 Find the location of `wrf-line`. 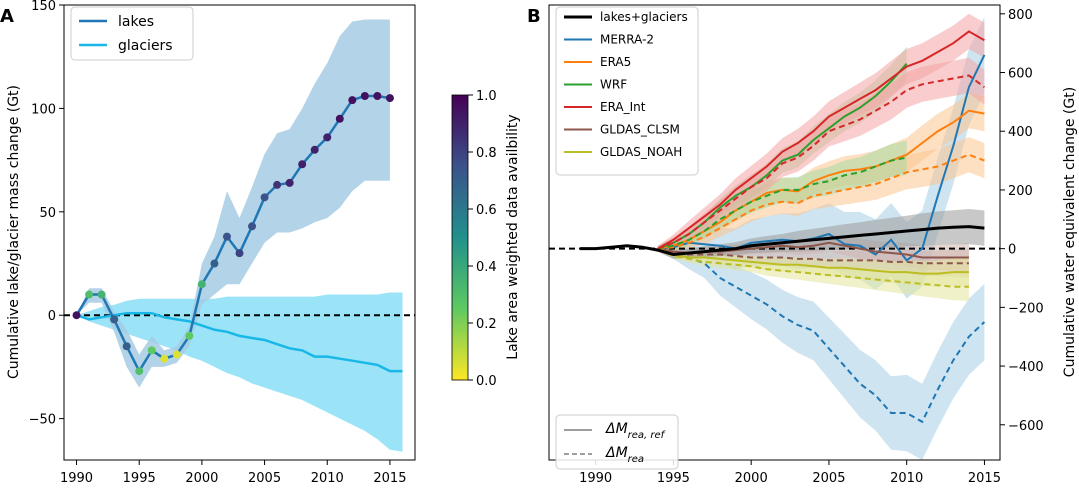

wrf-line is located at coordinates (782, 156).